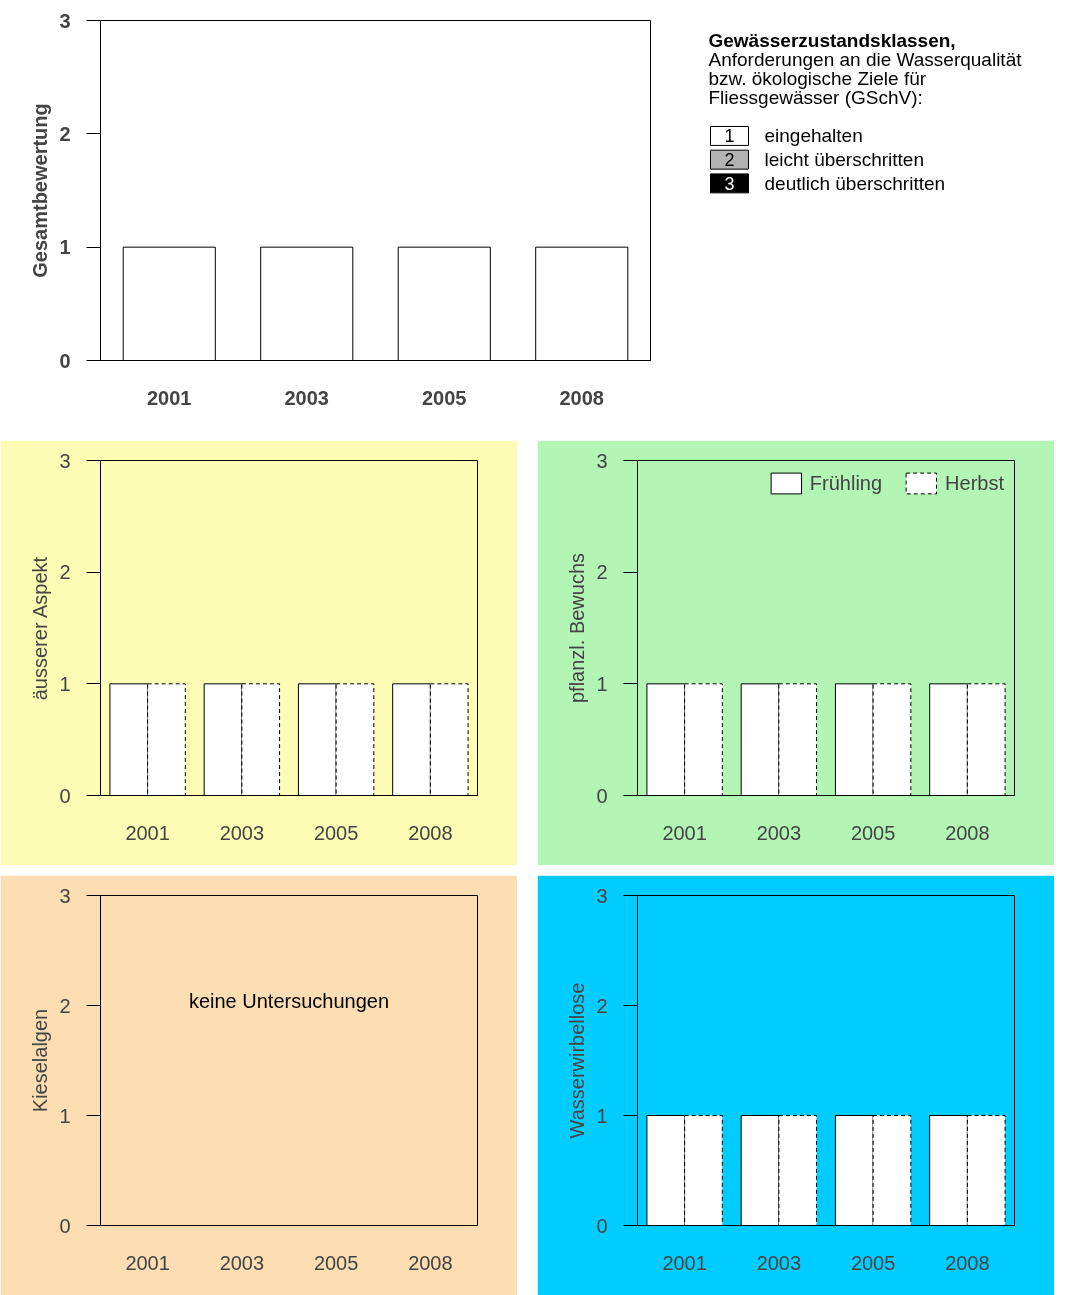  What do you see at coordinates (855, 183) in the screenshot?
I see `category-label: deutlich überschritten` at bounding box center [855, 183].